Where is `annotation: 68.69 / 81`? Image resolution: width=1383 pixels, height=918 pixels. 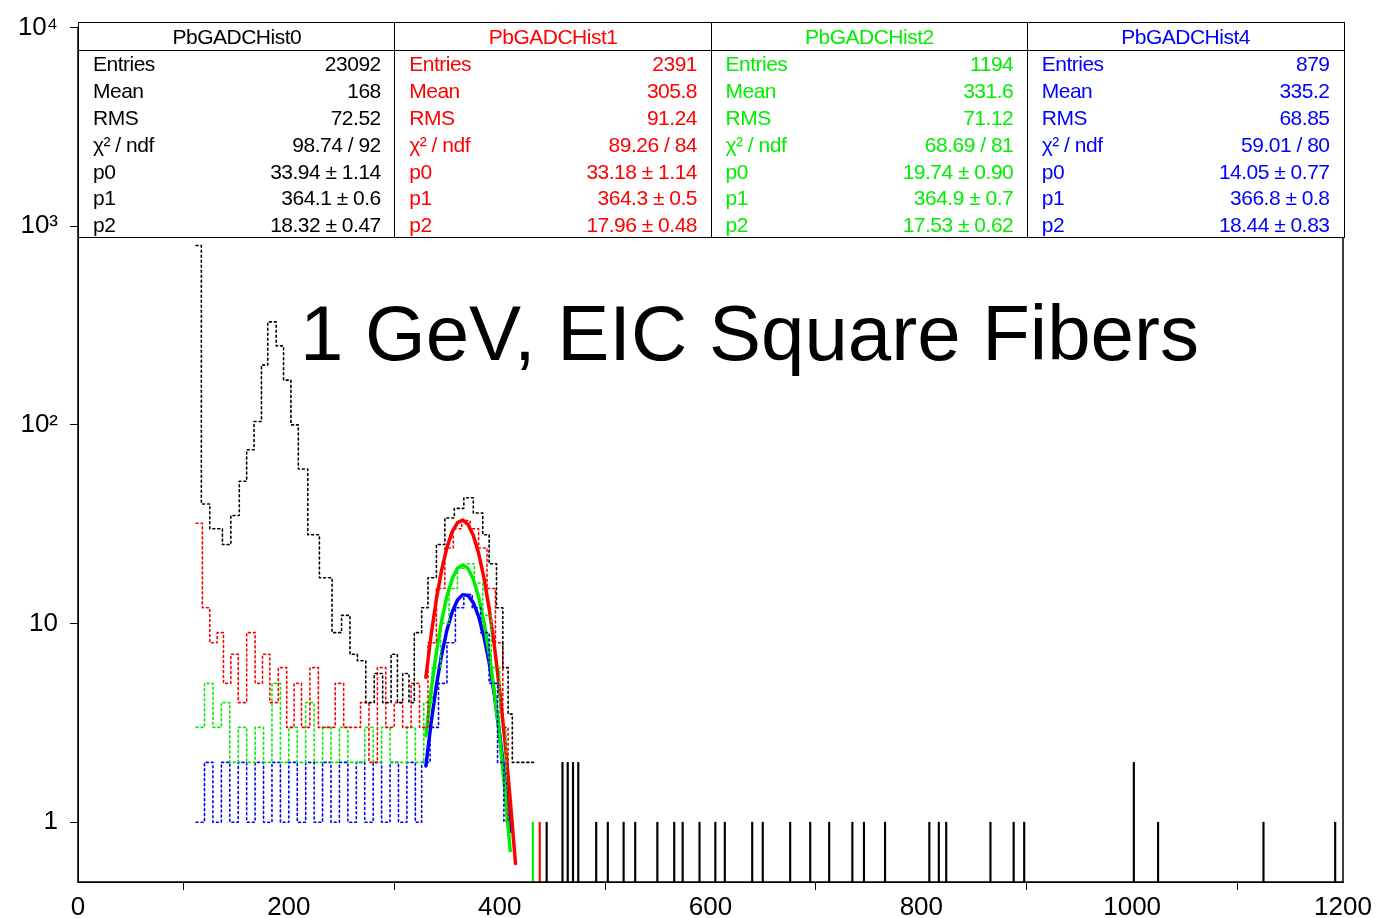
annotation: 68.69 / 81 is located at coordinates (969, 144).